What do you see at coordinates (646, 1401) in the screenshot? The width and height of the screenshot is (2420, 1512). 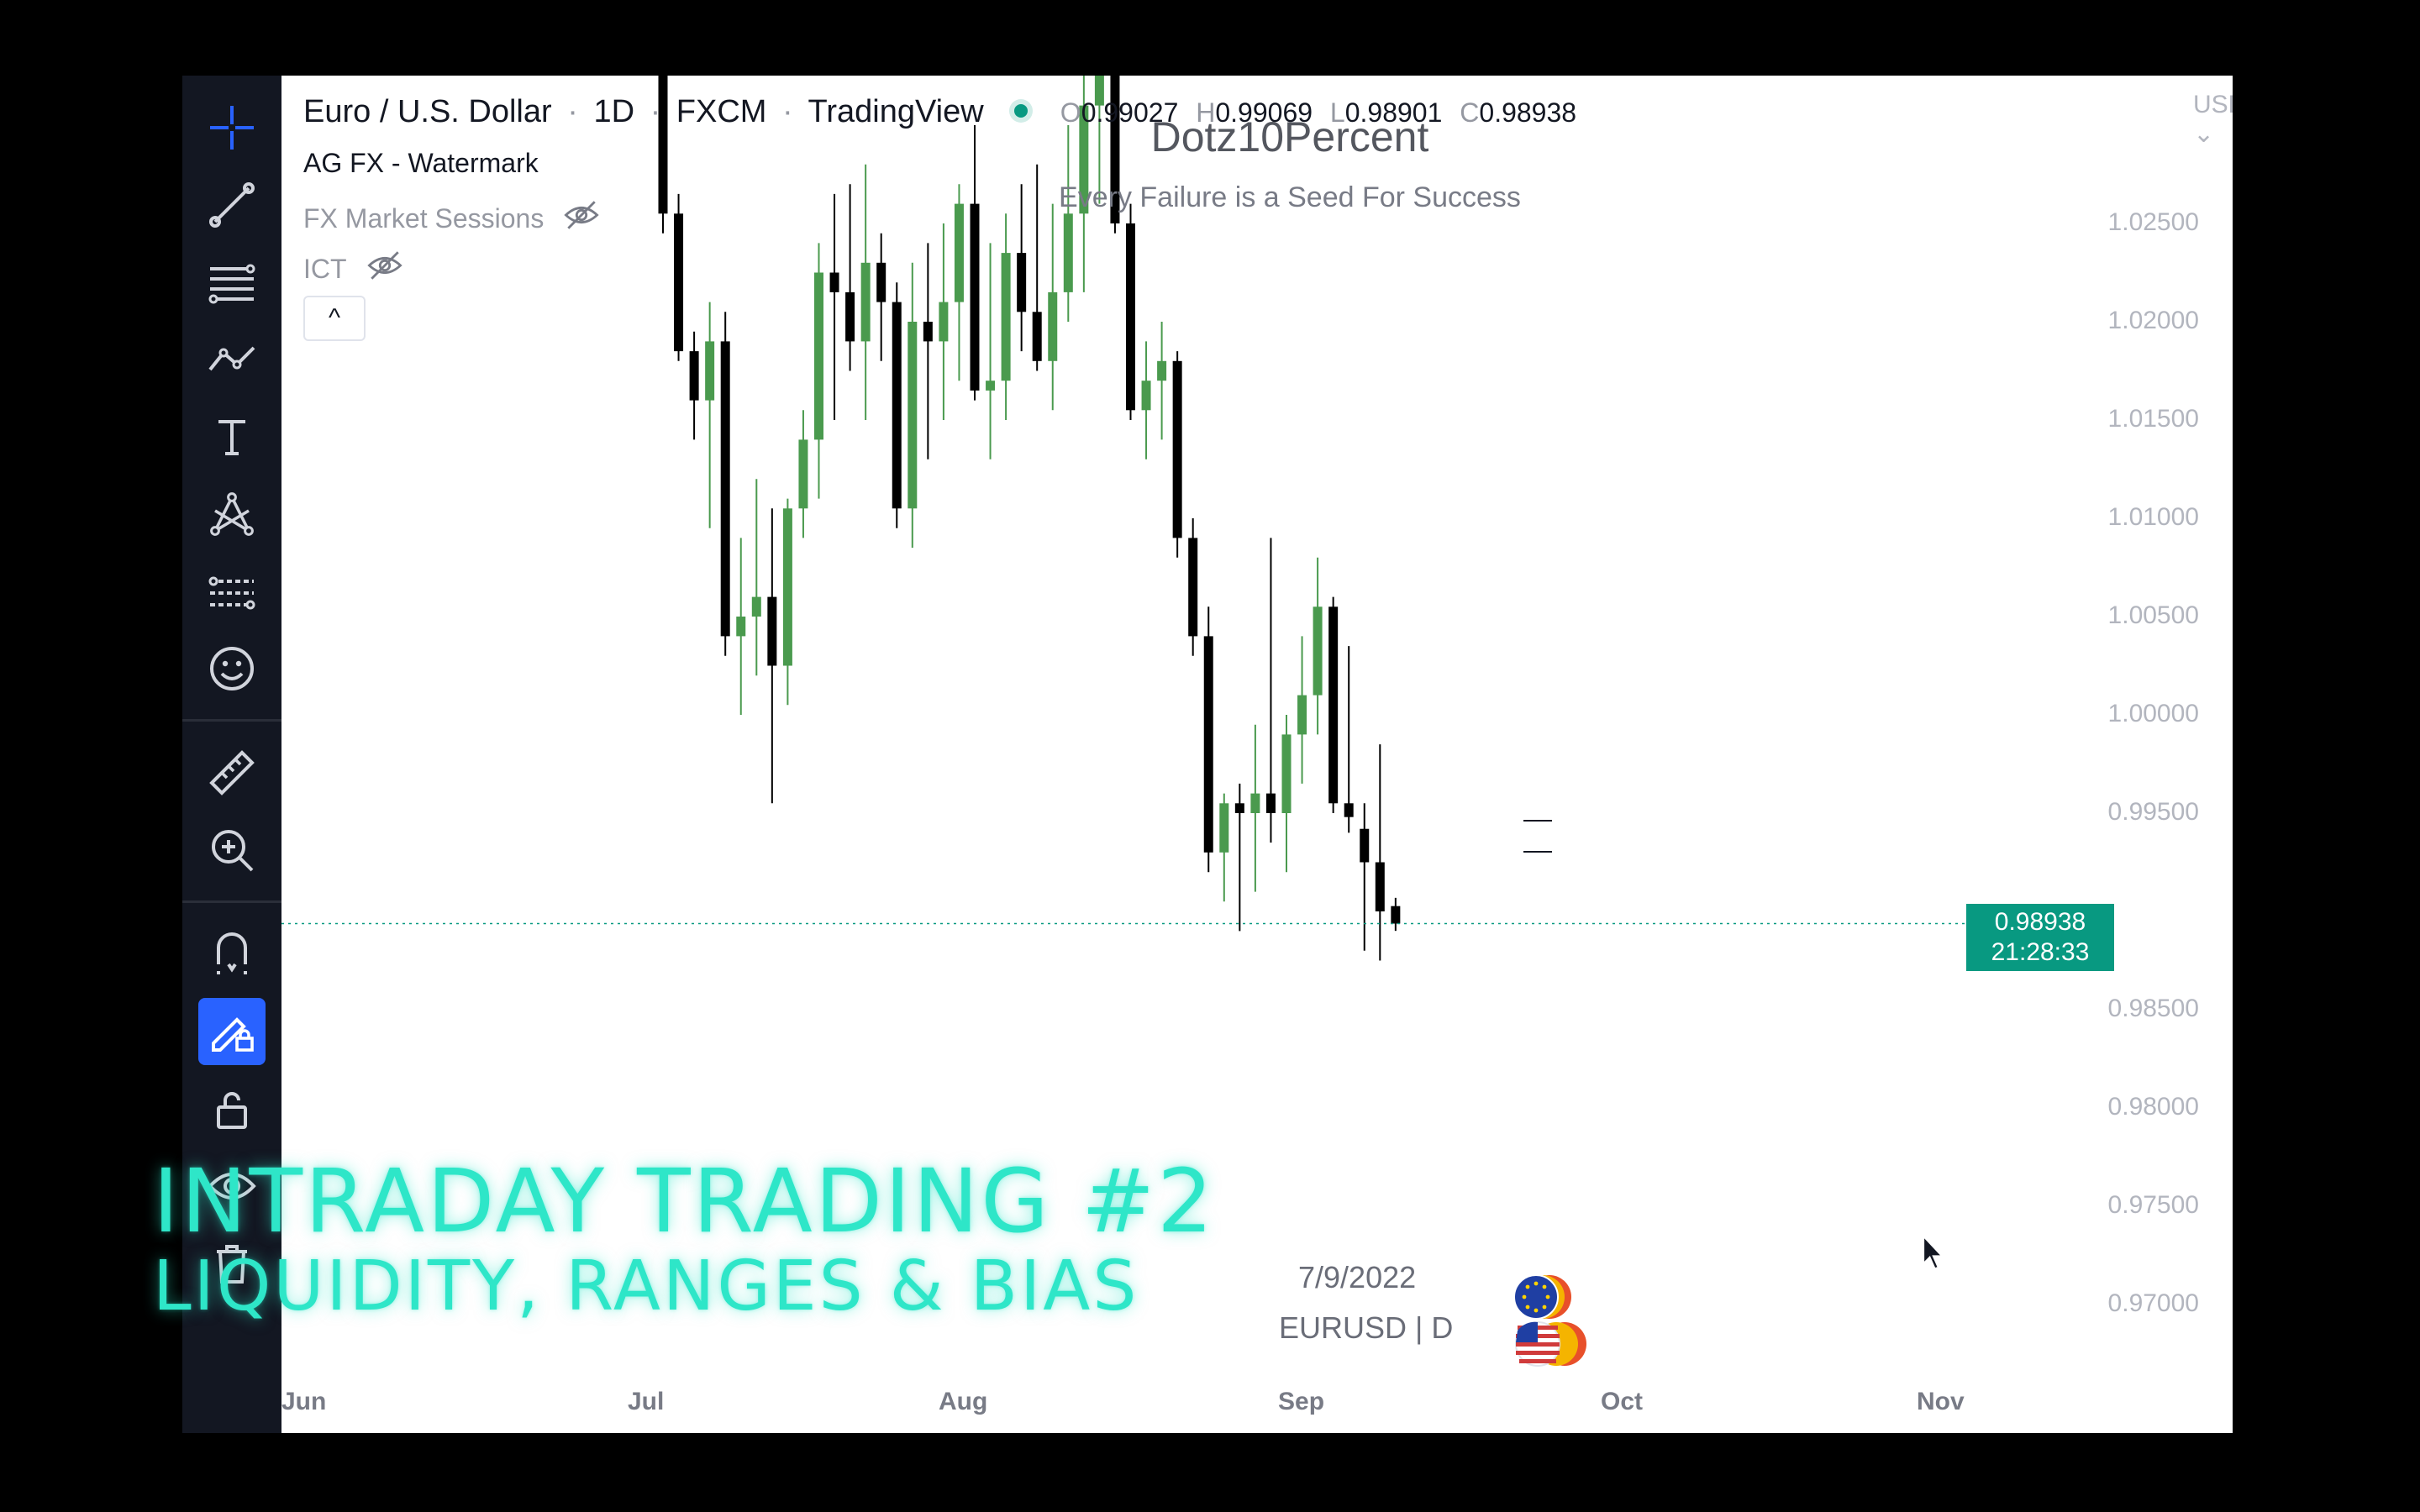 I see `time-axis-label: Jul` at bounding box center [646, 1401].